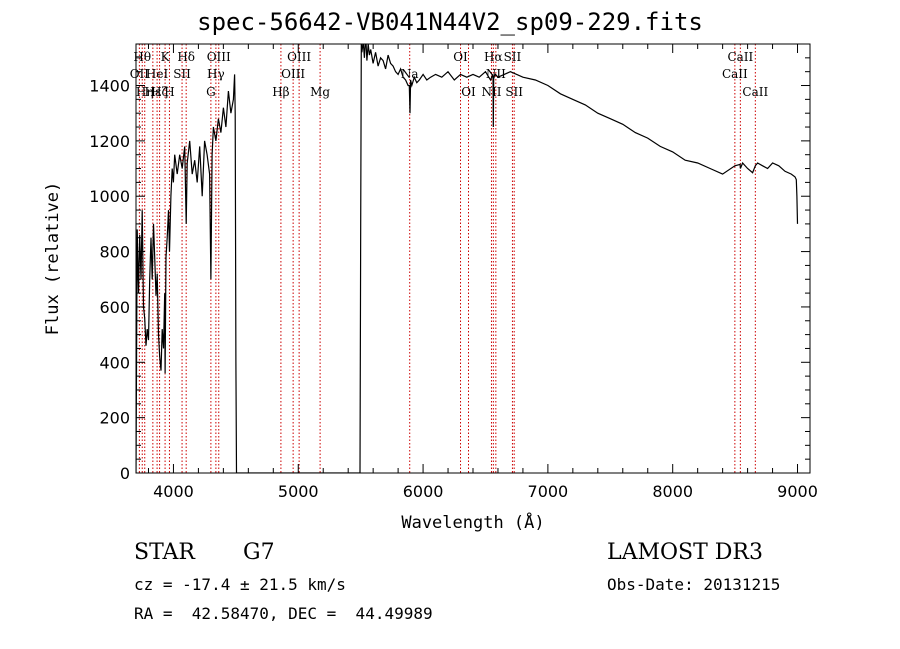 The image size is (900, 649). I want to click on survey-name: LAMOST DR3, so click(685, 552).